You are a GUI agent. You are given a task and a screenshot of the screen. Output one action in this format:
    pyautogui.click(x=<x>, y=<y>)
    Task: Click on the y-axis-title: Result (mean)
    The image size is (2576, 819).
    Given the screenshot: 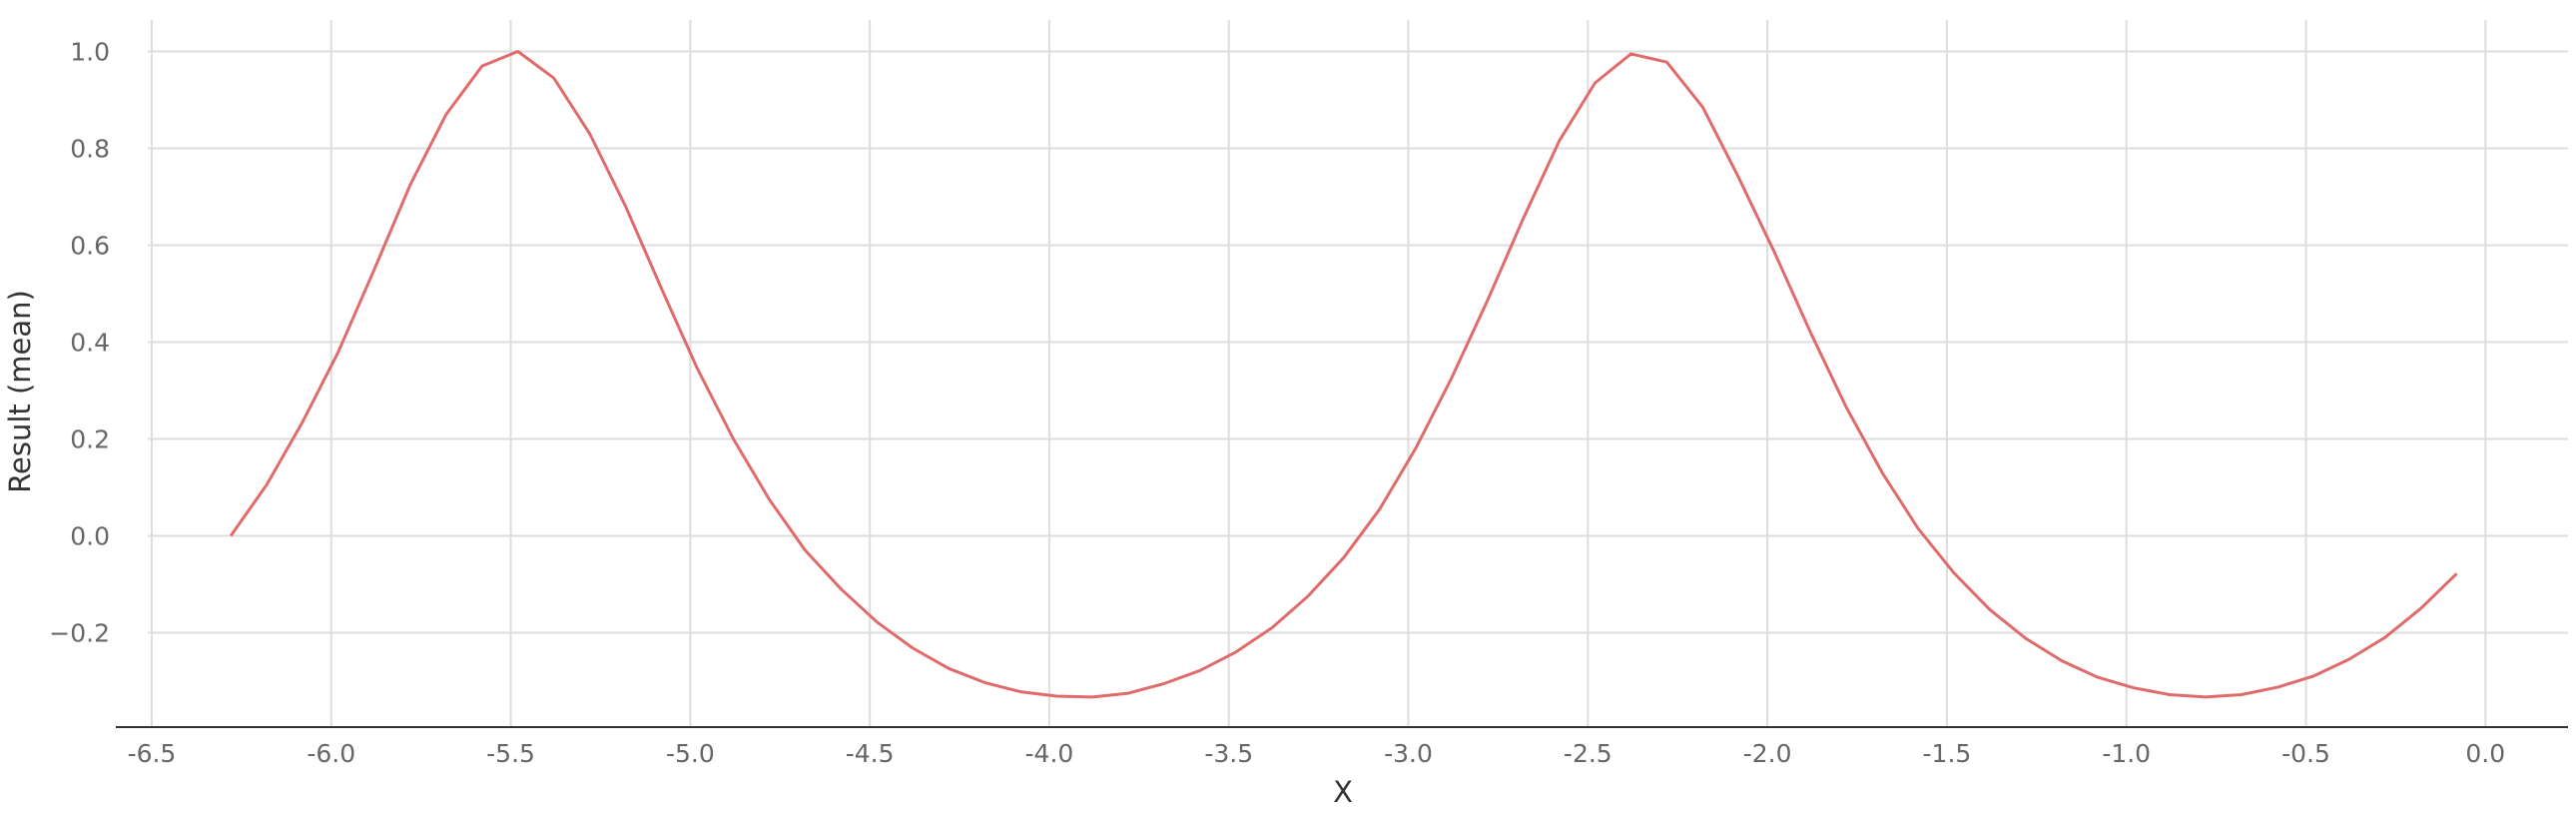 What is the action you would take?
    pyautogui.click(x=20, y=391)
    